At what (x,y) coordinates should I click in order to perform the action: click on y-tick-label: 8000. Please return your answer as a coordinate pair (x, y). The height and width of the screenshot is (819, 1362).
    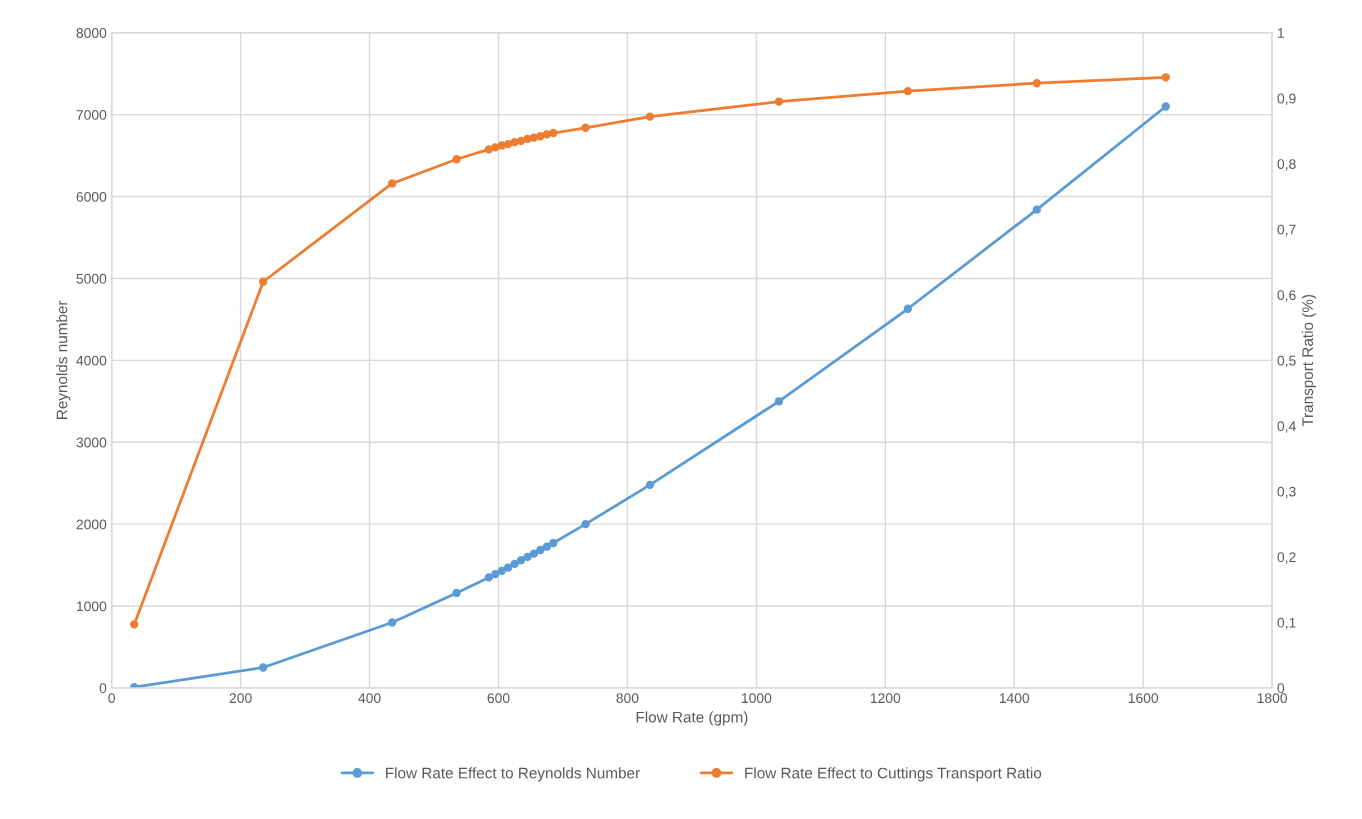
    Looking at the image, I should click on (91, 33).